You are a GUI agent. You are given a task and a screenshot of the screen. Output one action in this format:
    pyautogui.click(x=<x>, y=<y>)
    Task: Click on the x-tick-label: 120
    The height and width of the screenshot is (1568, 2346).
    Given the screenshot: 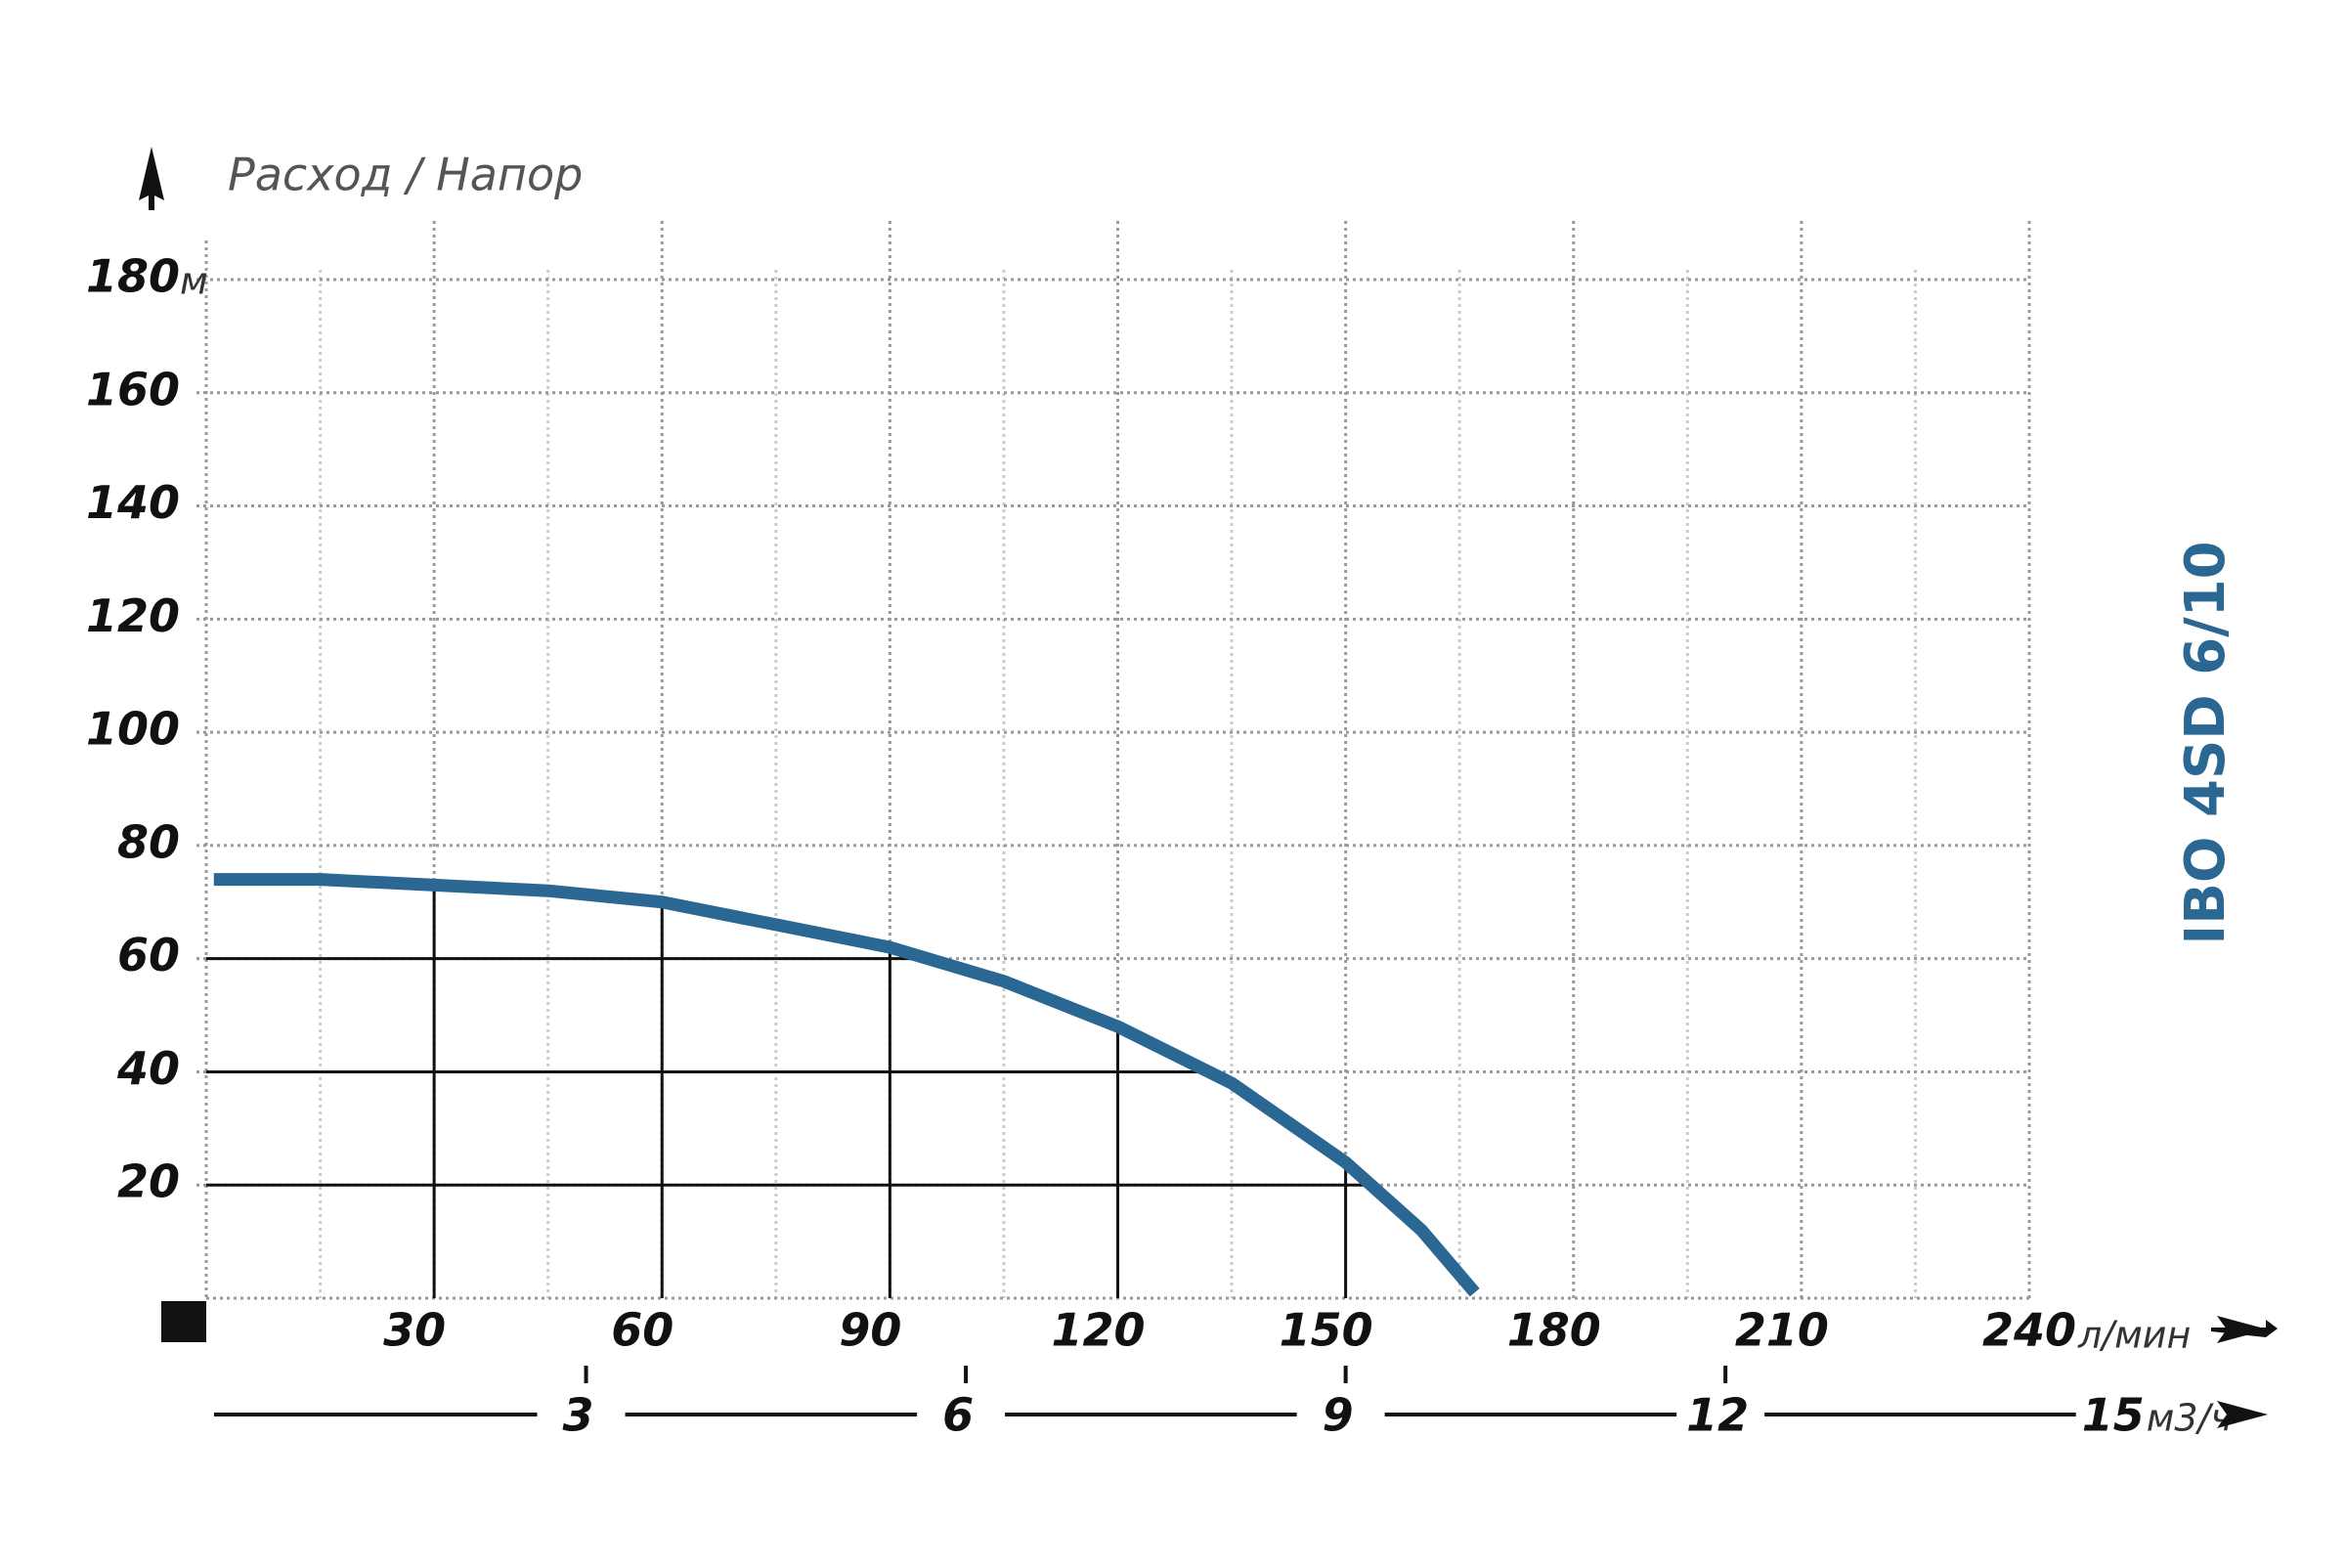 What is the action you would take?
    pyautogui.click(x=1098, y=1330)
    